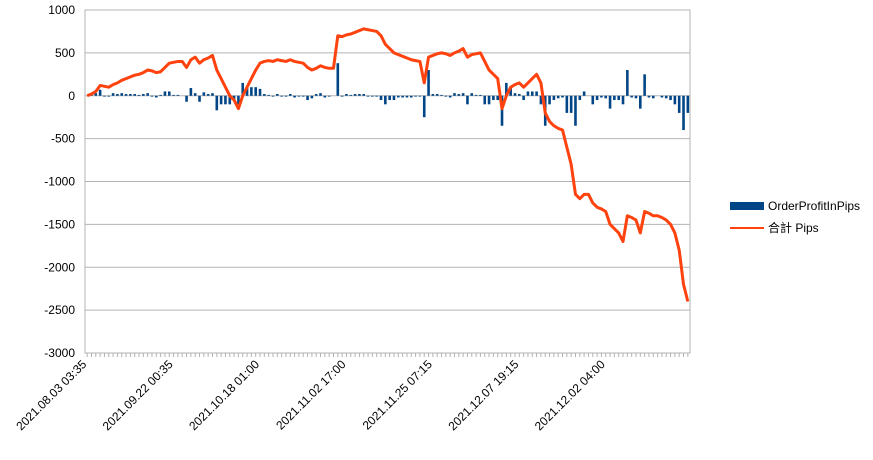 The width and height of the screenshot is (873, 460). What do you see at coordinates (483, 395) in the screenshot?
I see `x-tick-label: 2021.12.07 19:15` at bounding box center [483, 395].